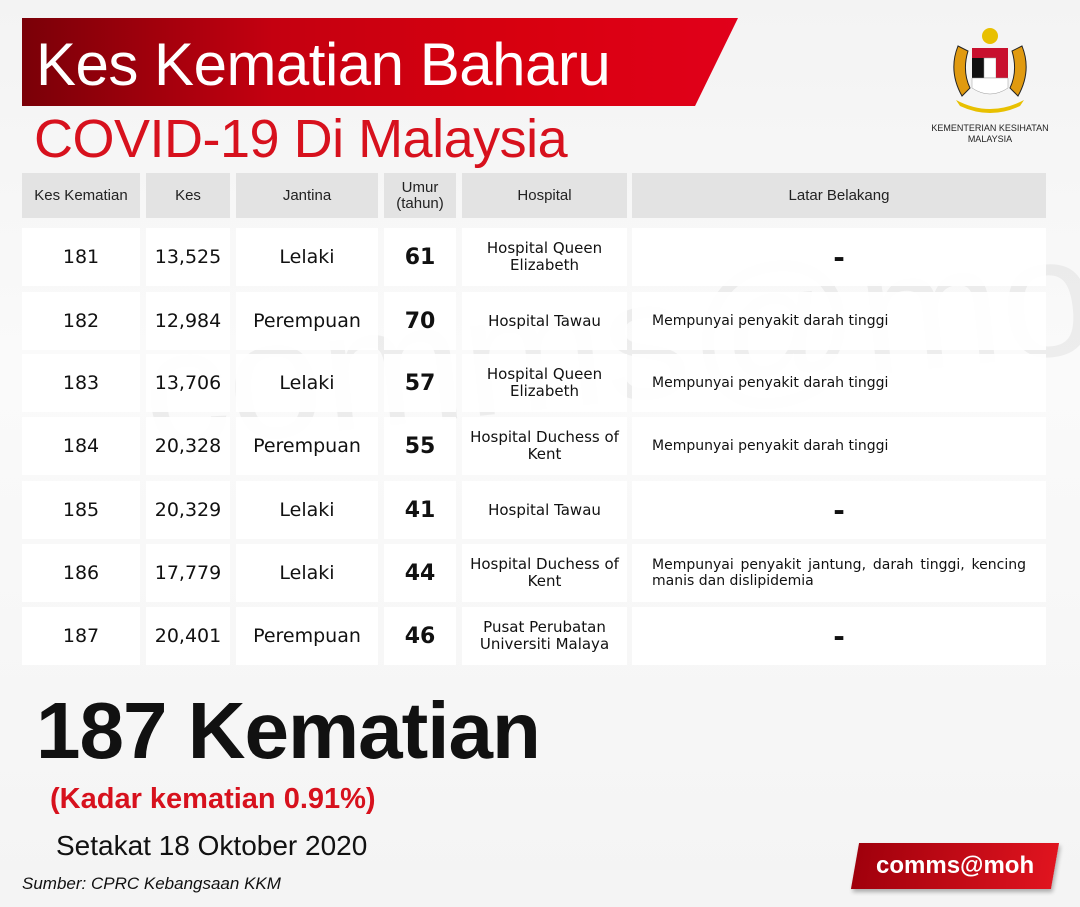 The width and height of the screenshot is (1080, 907). I want to click on cell-kes-kematian-text: 181, so click(81, 257).